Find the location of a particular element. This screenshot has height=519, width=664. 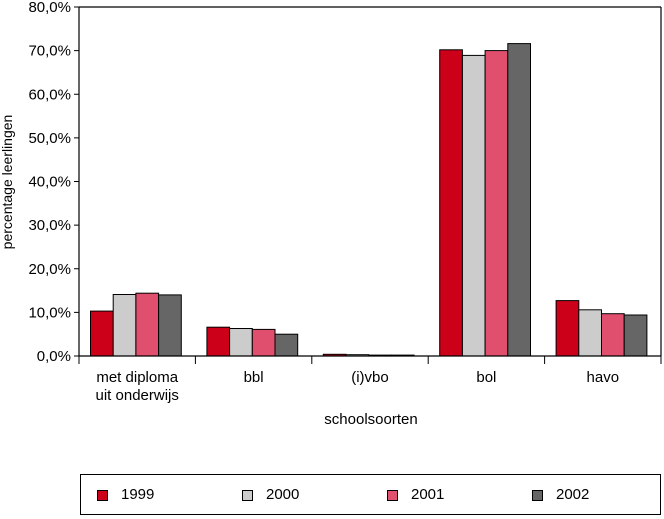

legend-label-2002: 2002 is located at coordinates (573, 494).